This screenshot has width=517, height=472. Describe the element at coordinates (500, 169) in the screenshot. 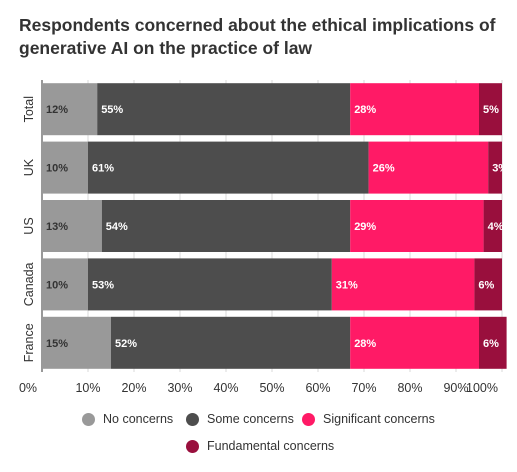

I see `data-label: 3%` at that location.